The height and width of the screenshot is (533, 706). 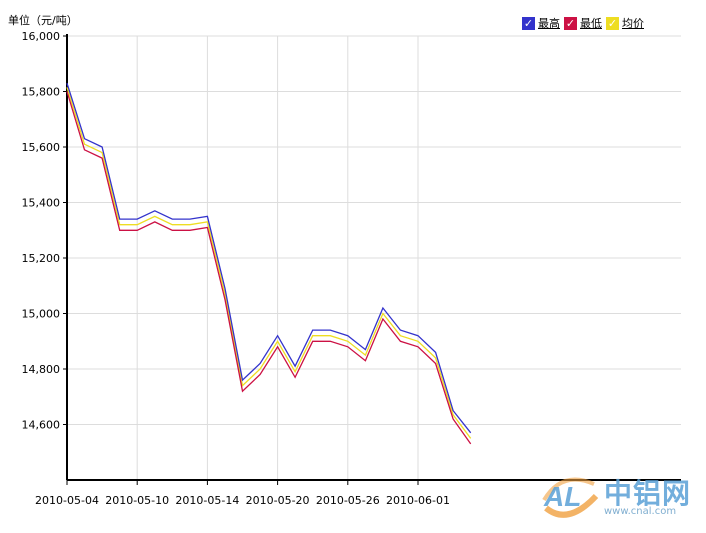 I want to click on y-tick-label: 15,800, so click(x=41, y=92).